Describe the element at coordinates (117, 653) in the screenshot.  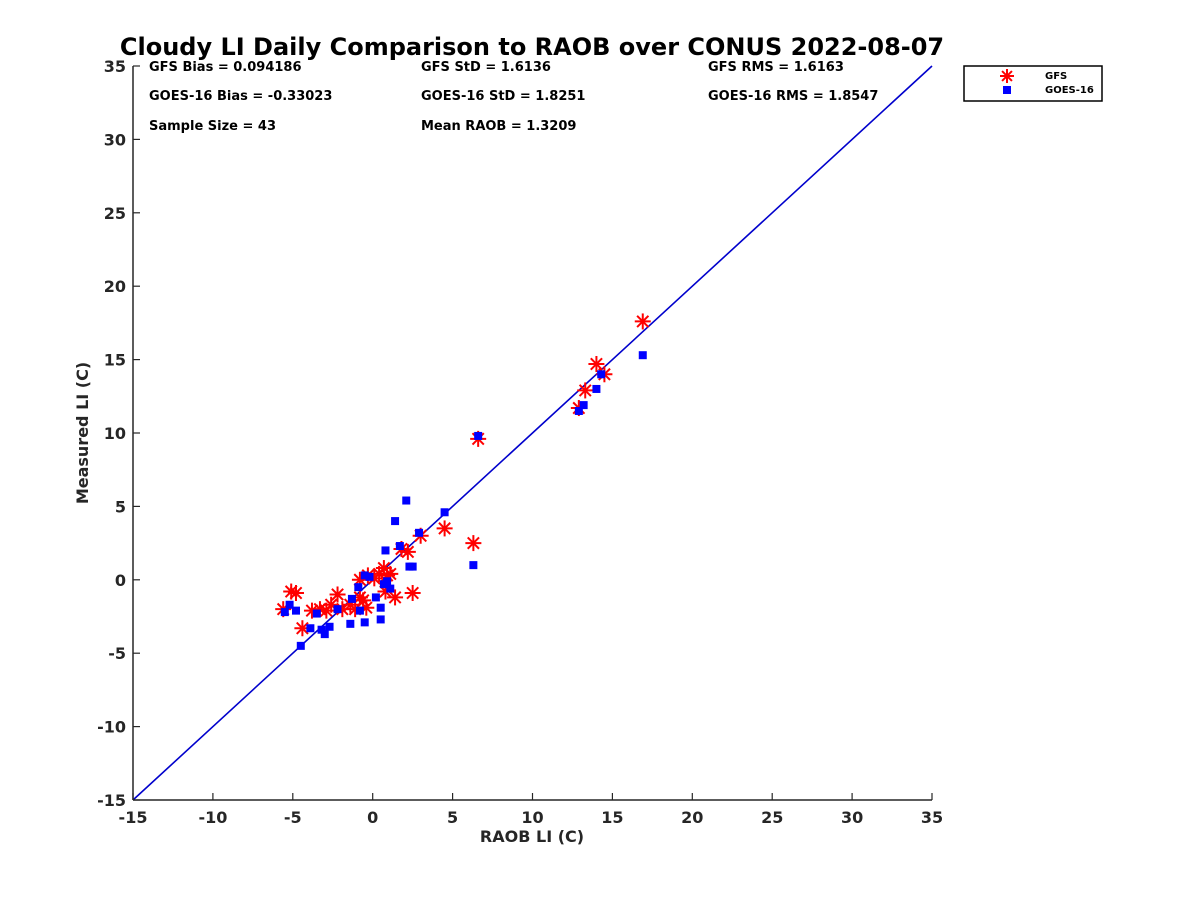
I see `y-tick-label: -5` at that location.